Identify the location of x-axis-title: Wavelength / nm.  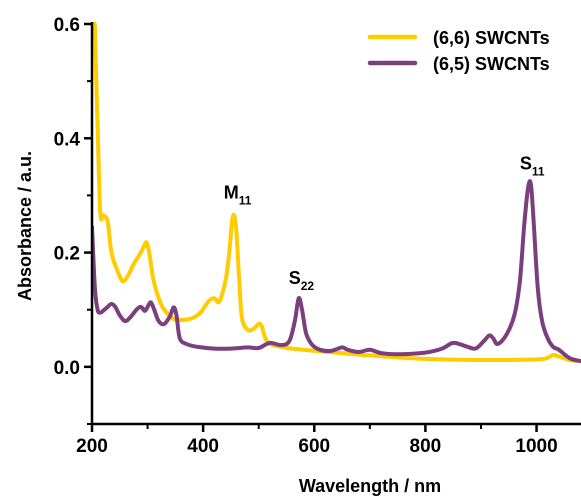
(370, 486).